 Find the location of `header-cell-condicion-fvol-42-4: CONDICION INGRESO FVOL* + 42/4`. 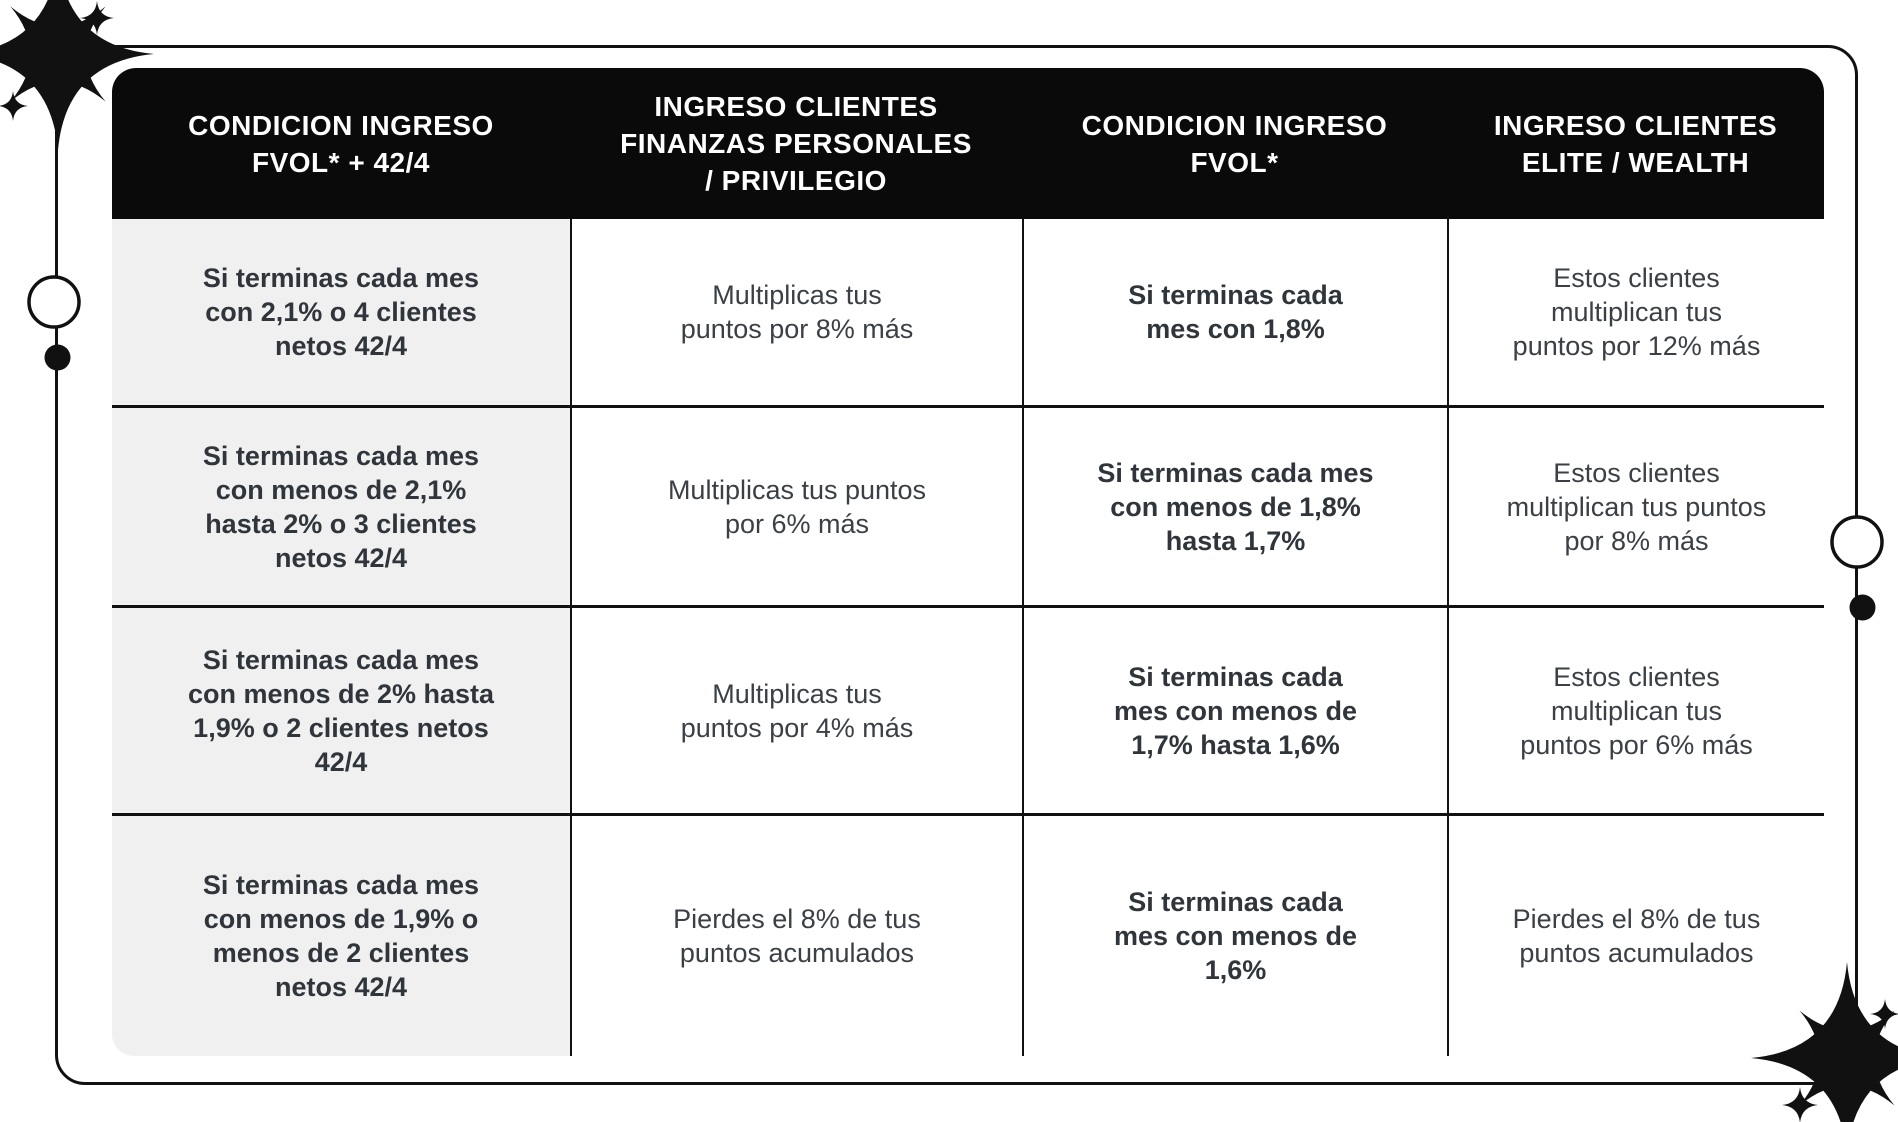

header-cell-condicion-fvol-42-4: CONDICION INGRESO FVOL* + 42/4 is located at coordinates (341, 143).